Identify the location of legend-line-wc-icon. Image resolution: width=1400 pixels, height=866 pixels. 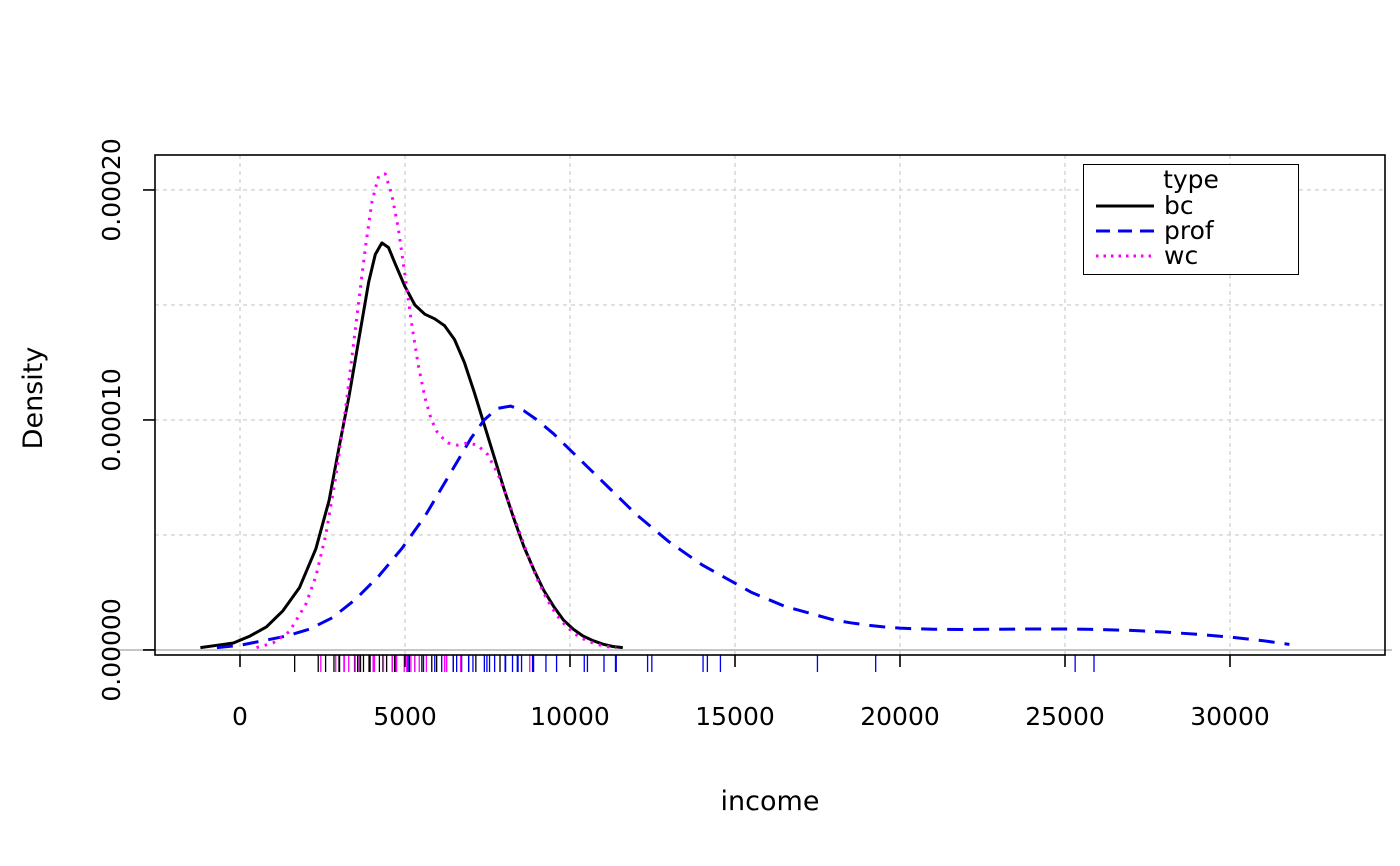
(1125, 255).